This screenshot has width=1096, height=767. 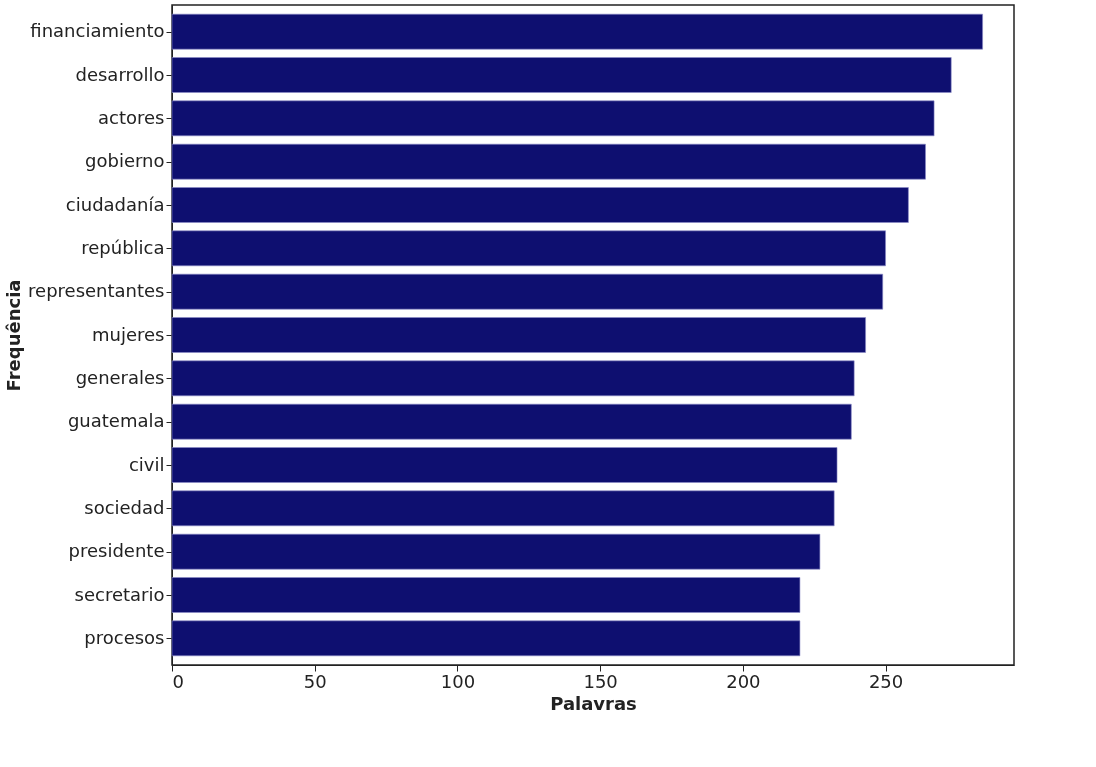 I want to click on x-tick-label: 250, so click(x=886, y=681).